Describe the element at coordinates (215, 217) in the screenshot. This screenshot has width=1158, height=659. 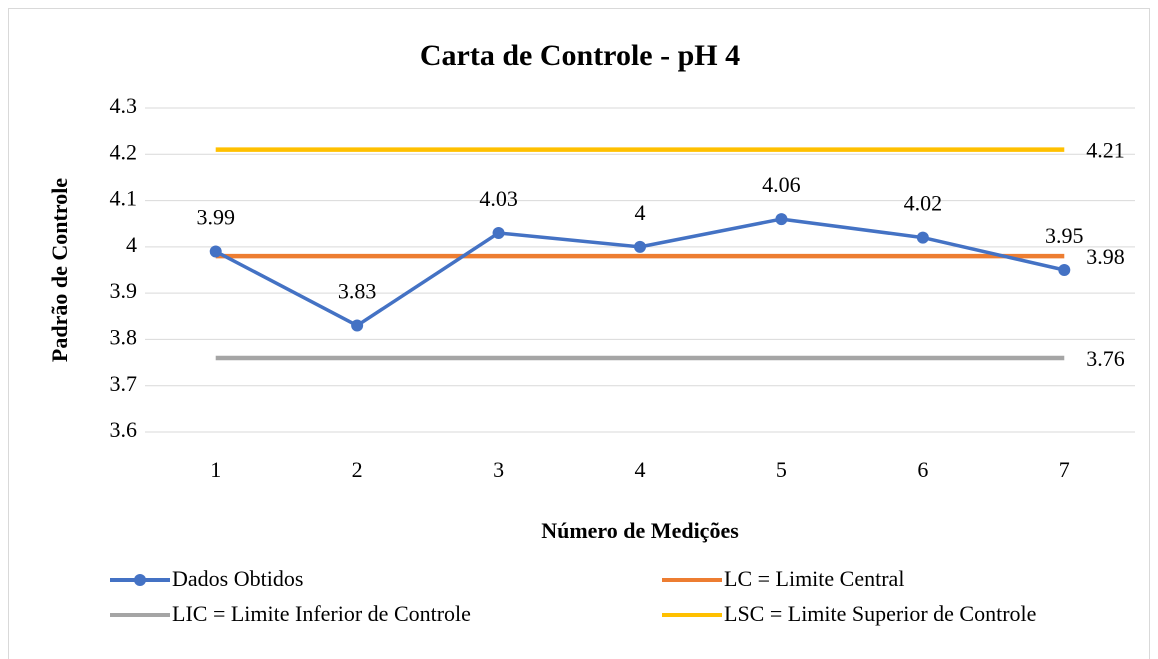
I see `data-label: 3.99` at that location.